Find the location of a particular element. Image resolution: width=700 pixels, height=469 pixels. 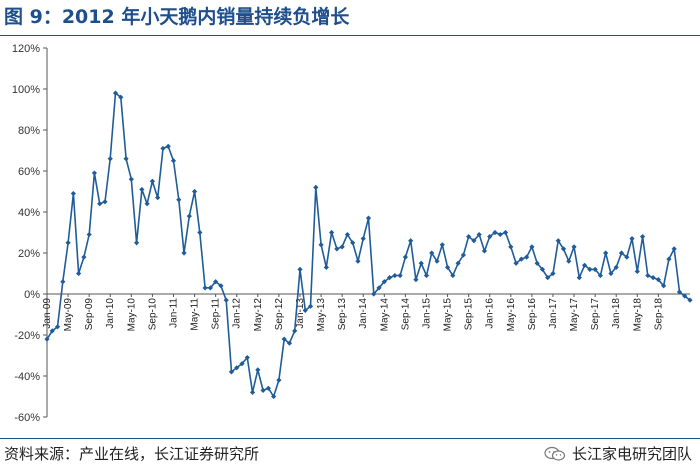

x-tick-label: May-15 is located at coordinates (448, 315).